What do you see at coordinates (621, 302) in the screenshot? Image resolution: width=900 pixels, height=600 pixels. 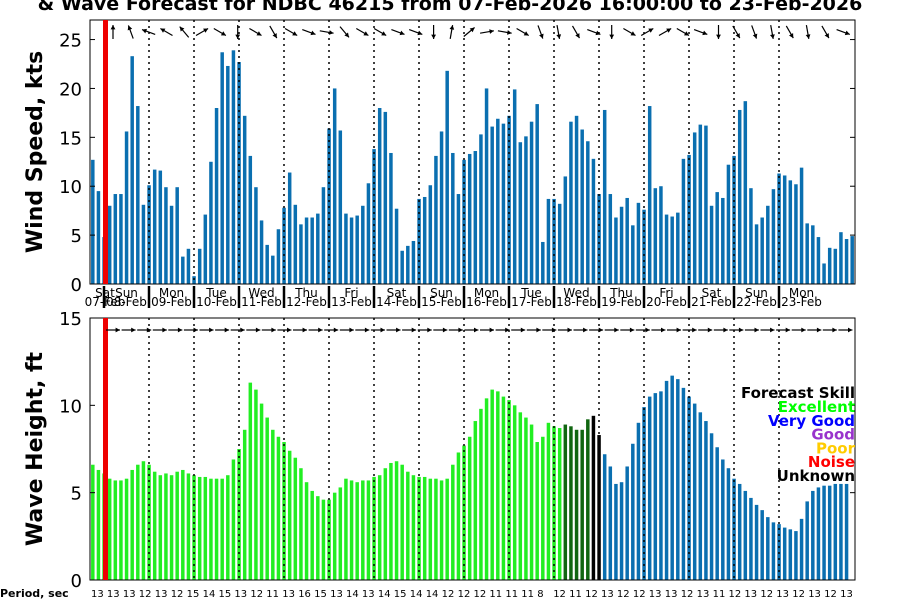 I see `date-label: 19-Feb` at bounding box center [621, 302].